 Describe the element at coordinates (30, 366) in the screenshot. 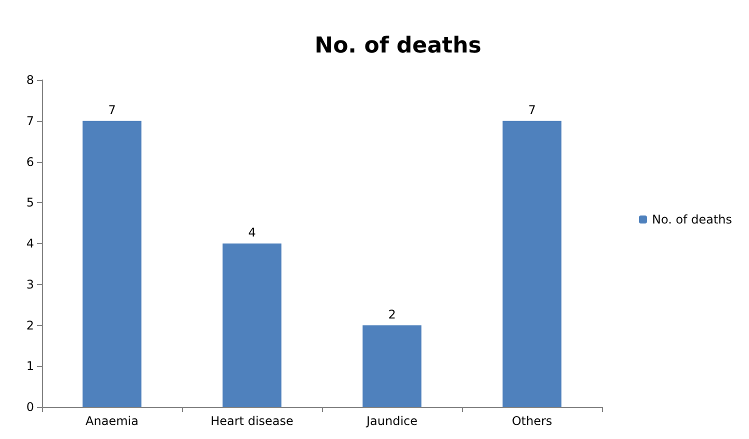

I see `y-tick-label: 1` at that location.